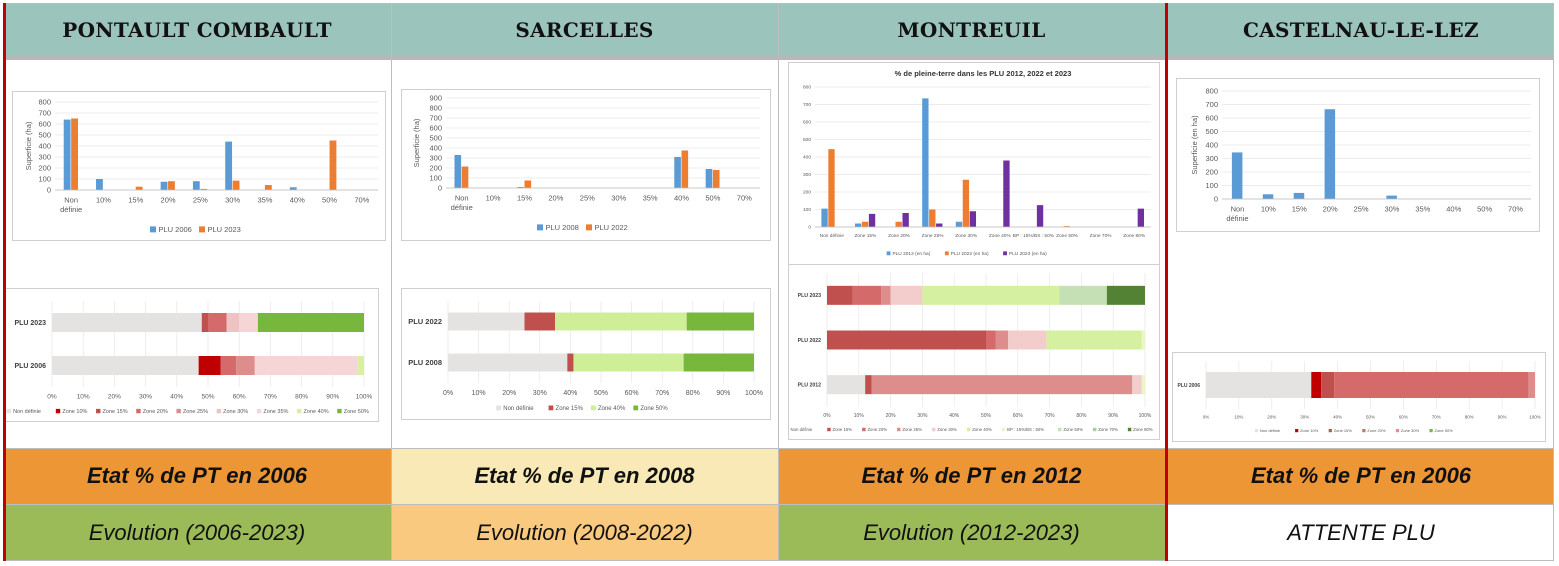 The image size is (1559, 566). What do you see at coordinates (1361, 476) in the screenshot?
I see `etat-label: Etat % de PT en 2006` at bounding box center [1361, 476].